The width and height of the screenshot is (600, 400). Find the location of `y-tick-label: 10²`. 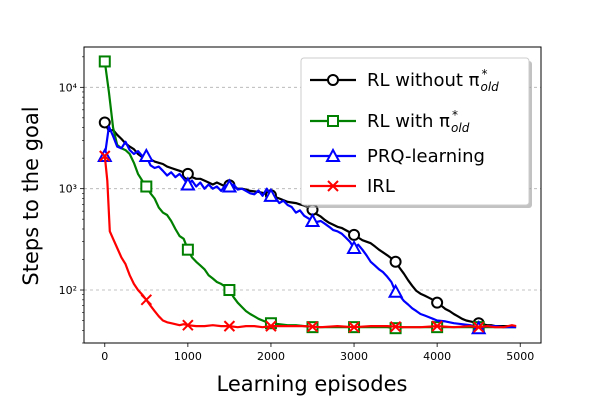

y-tick-label: 10² is located at coordinates (68, 290).